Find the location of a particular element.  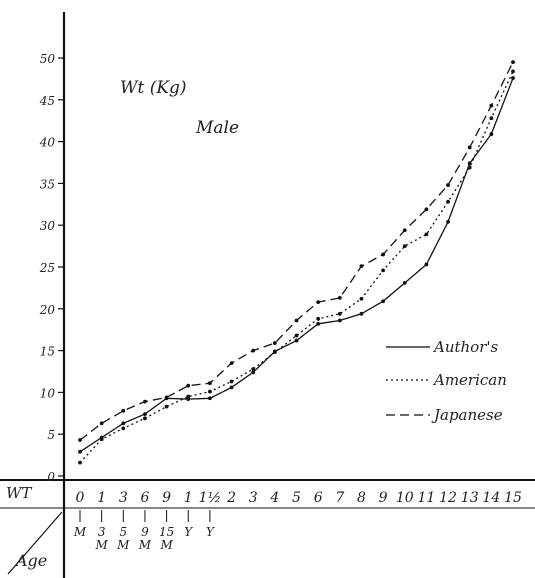

legend-label: American is located at coordinates (469, 380).